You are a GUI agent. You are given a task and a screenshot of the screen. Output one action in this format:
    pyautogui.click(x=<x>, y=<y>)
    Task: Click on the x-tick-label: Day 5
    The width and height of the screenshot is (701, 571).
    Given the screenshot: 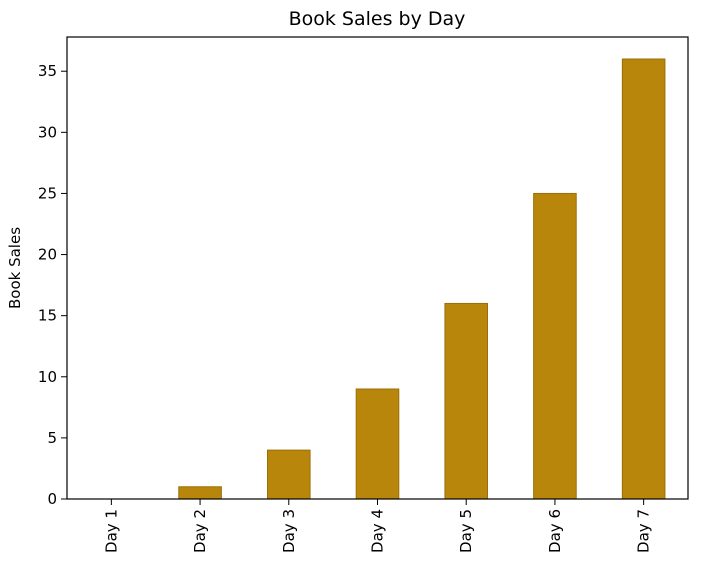 What is the action you would take?
    pyautogui.click(x=466, y=531)
    